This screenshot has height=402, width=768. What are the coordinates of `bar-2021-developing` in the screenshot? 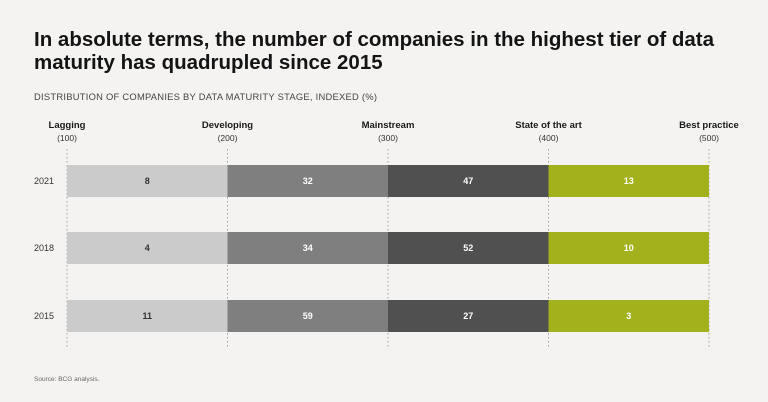 It's located at (307, 181).